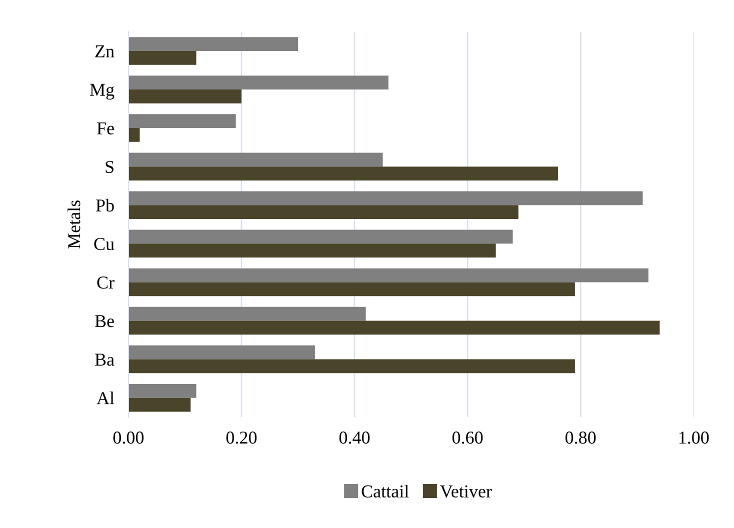 This screenshot has height=528, width=734. What do you see at coordinates (694, 438) in the screenshot?
I see `x-tick-label: 1.00` at bounding box center [694, 438].